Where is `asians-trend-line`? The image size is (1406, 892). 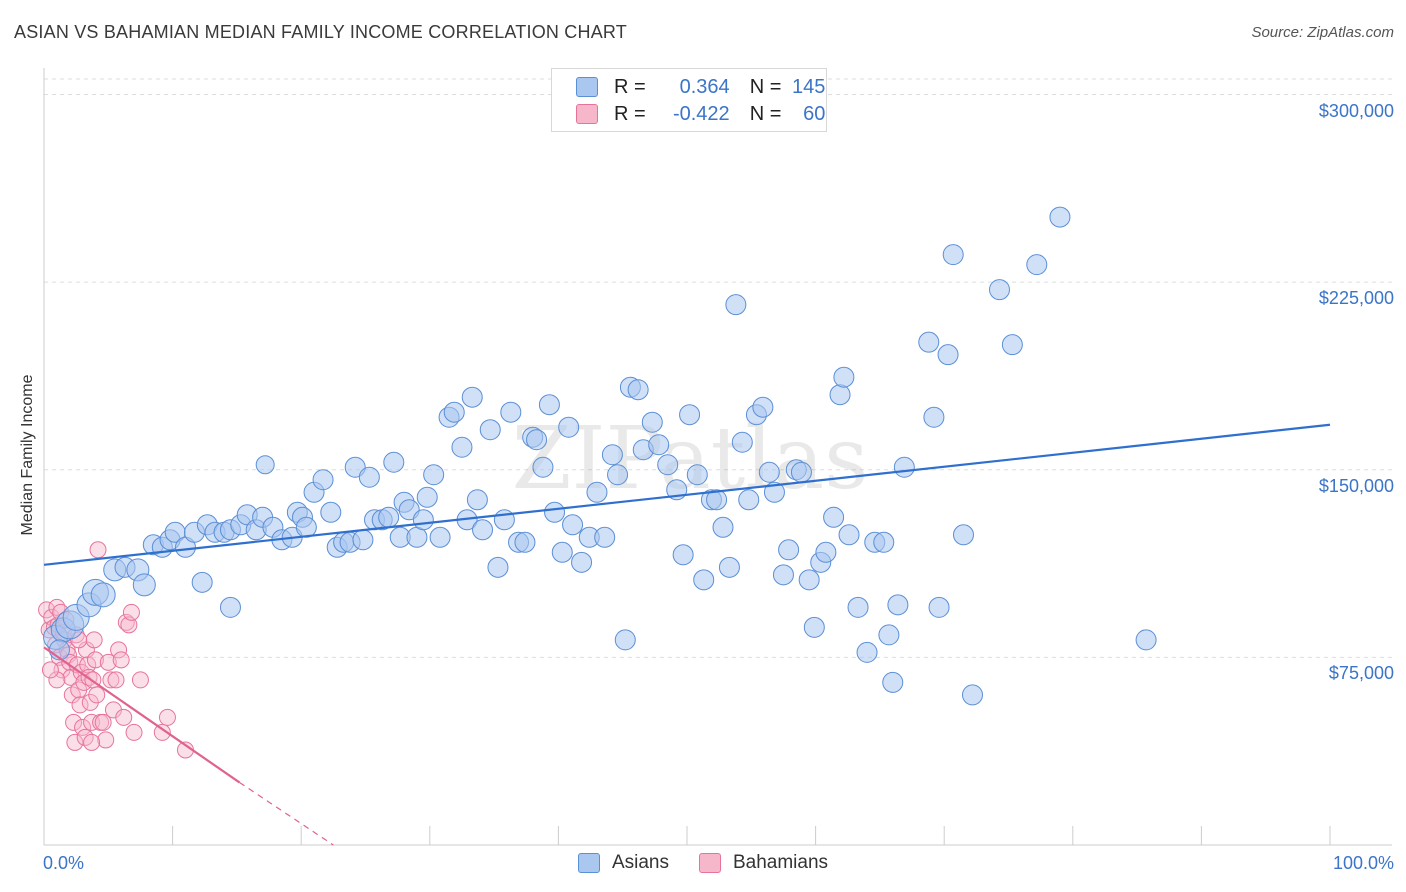
asians-trend-line is located at coordinates (687, 494).